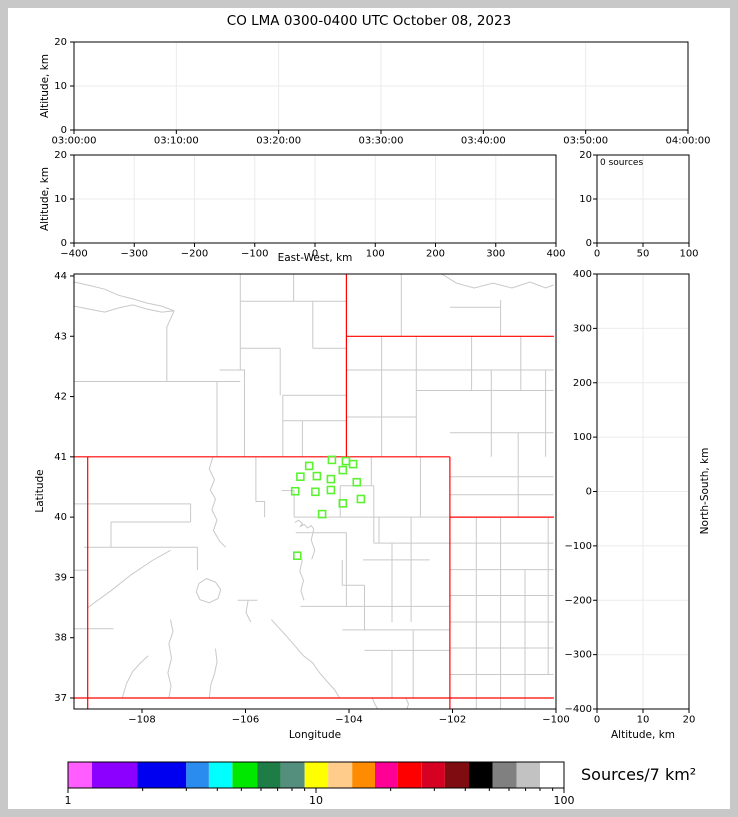 This screenshot has width=738, height=817. What do you see at coordinates (315, 735) in the screenshot?
I see `map-xlabel: Longitude` at bounding box center [315, 735].